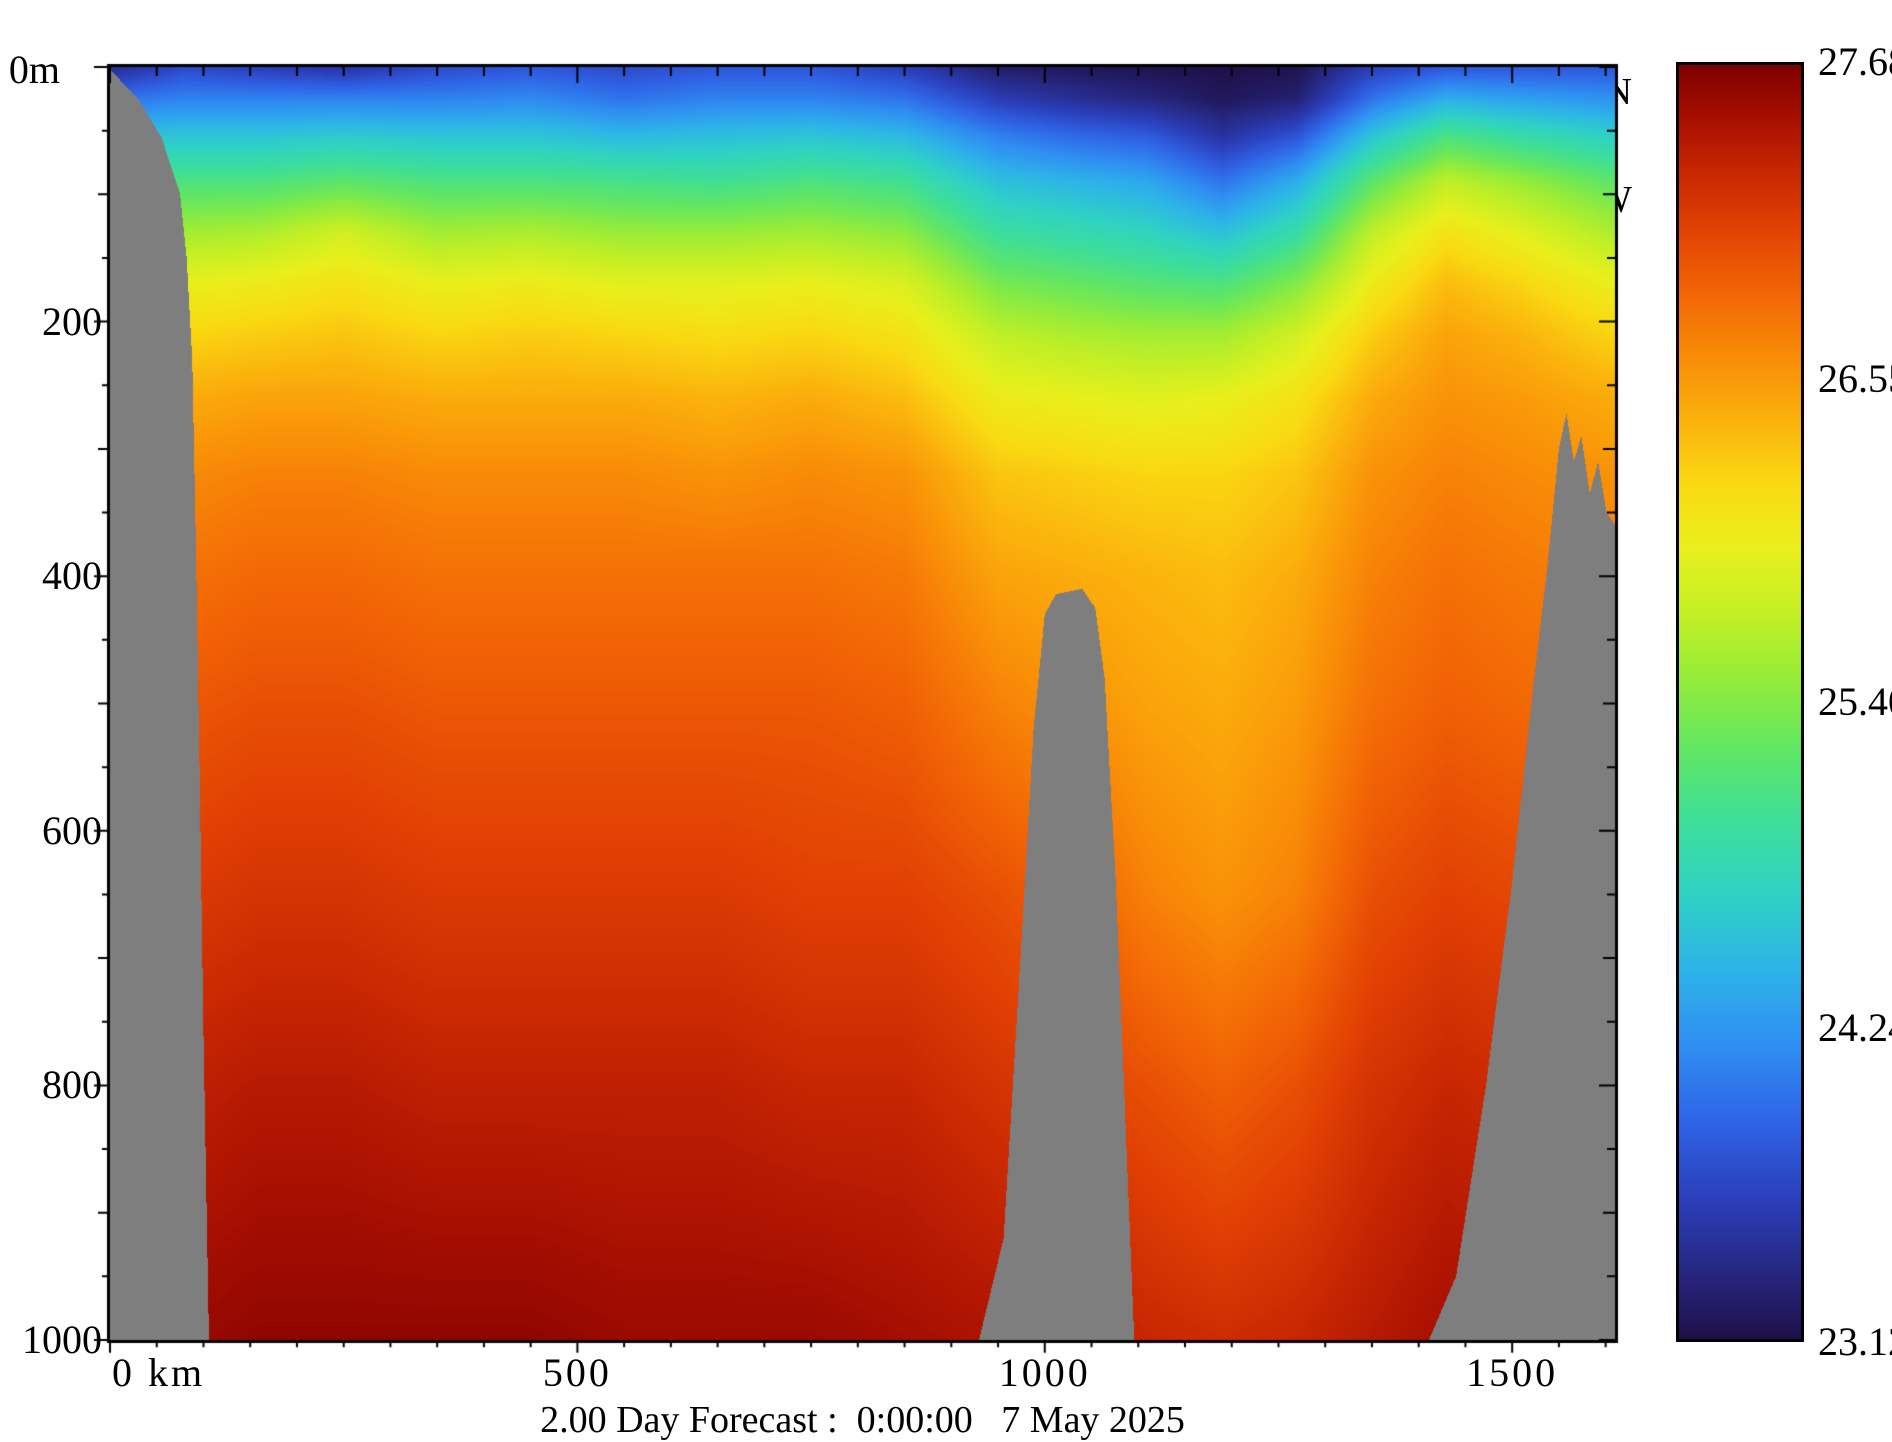 Image resolution: width=1892 pixels, height=1442 pixels. What do you see at coordinates (72, 576) in the screenshot?
I see `depth-axis-label-400: 400` at bounding box center [72, 576].